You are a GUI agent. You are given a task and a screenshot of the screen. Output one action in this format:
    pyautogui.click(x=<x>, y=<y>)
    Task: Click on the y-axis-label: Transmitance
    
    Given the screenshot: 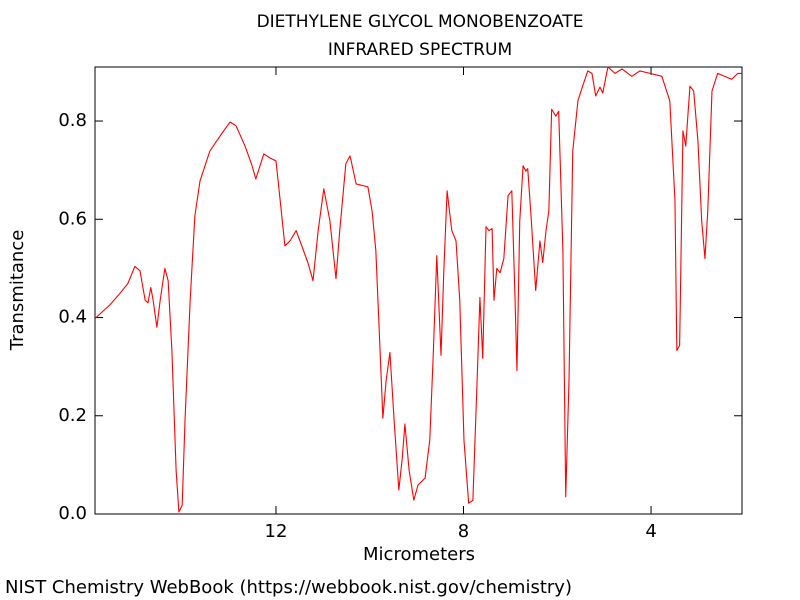 What is the action you would take?
    pyautogui.click(x=17, y=291)
    